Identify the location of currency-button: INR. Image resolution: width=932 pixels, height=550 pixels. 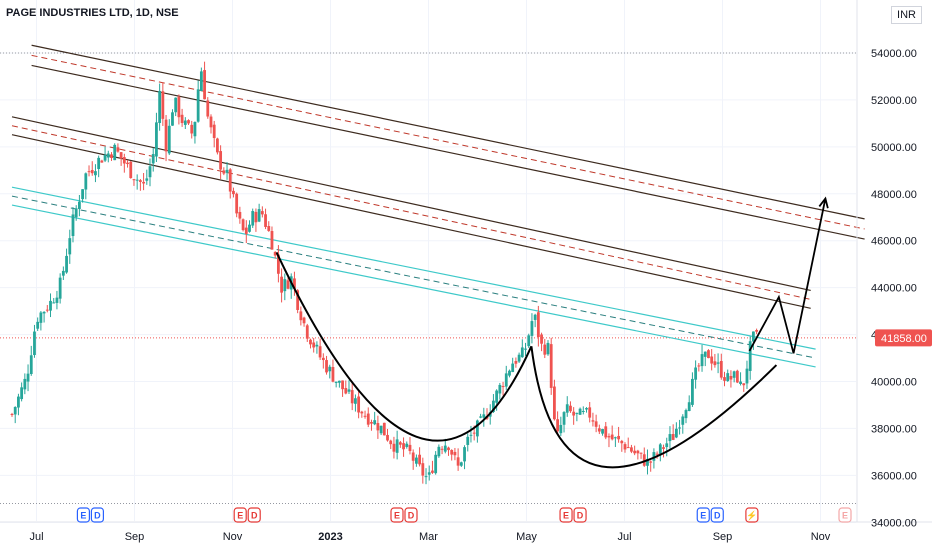
(906, 15).